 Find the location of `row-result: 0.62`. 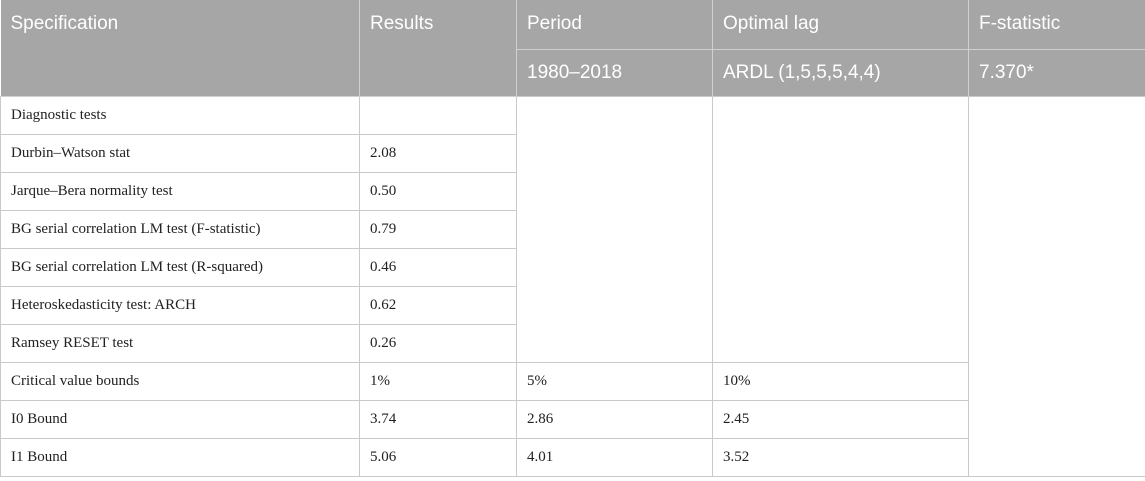

row-result: 0.62 is located at coordinates (438, 305).